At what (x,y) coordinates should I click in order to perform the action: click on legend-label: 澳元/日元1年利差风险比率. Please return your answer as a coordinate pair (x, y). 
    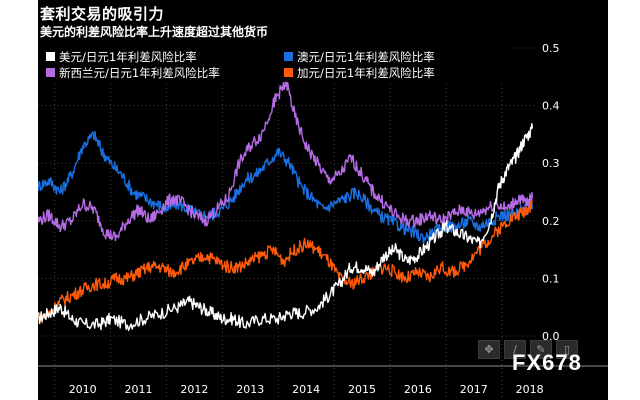
    Looking at the image, I should click on (366, 57).